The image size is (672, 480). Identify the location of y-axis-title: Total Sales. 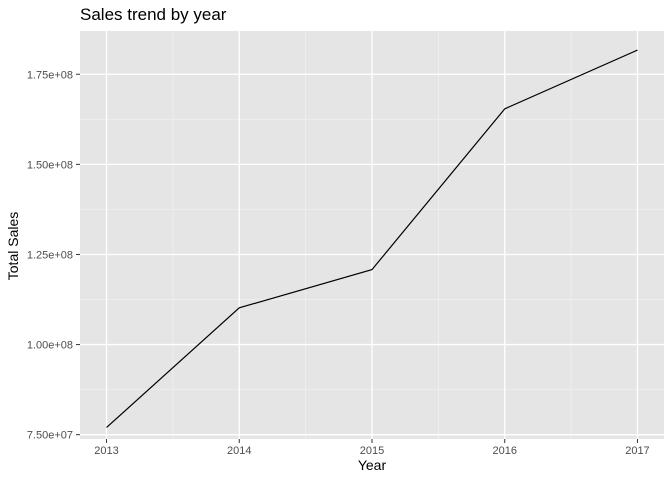
(13, 246).